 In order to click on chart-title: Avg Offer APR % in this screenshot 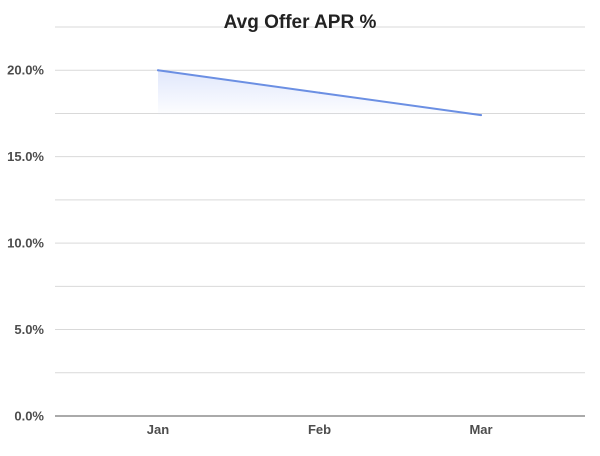, I will do `click(300, 22)`.